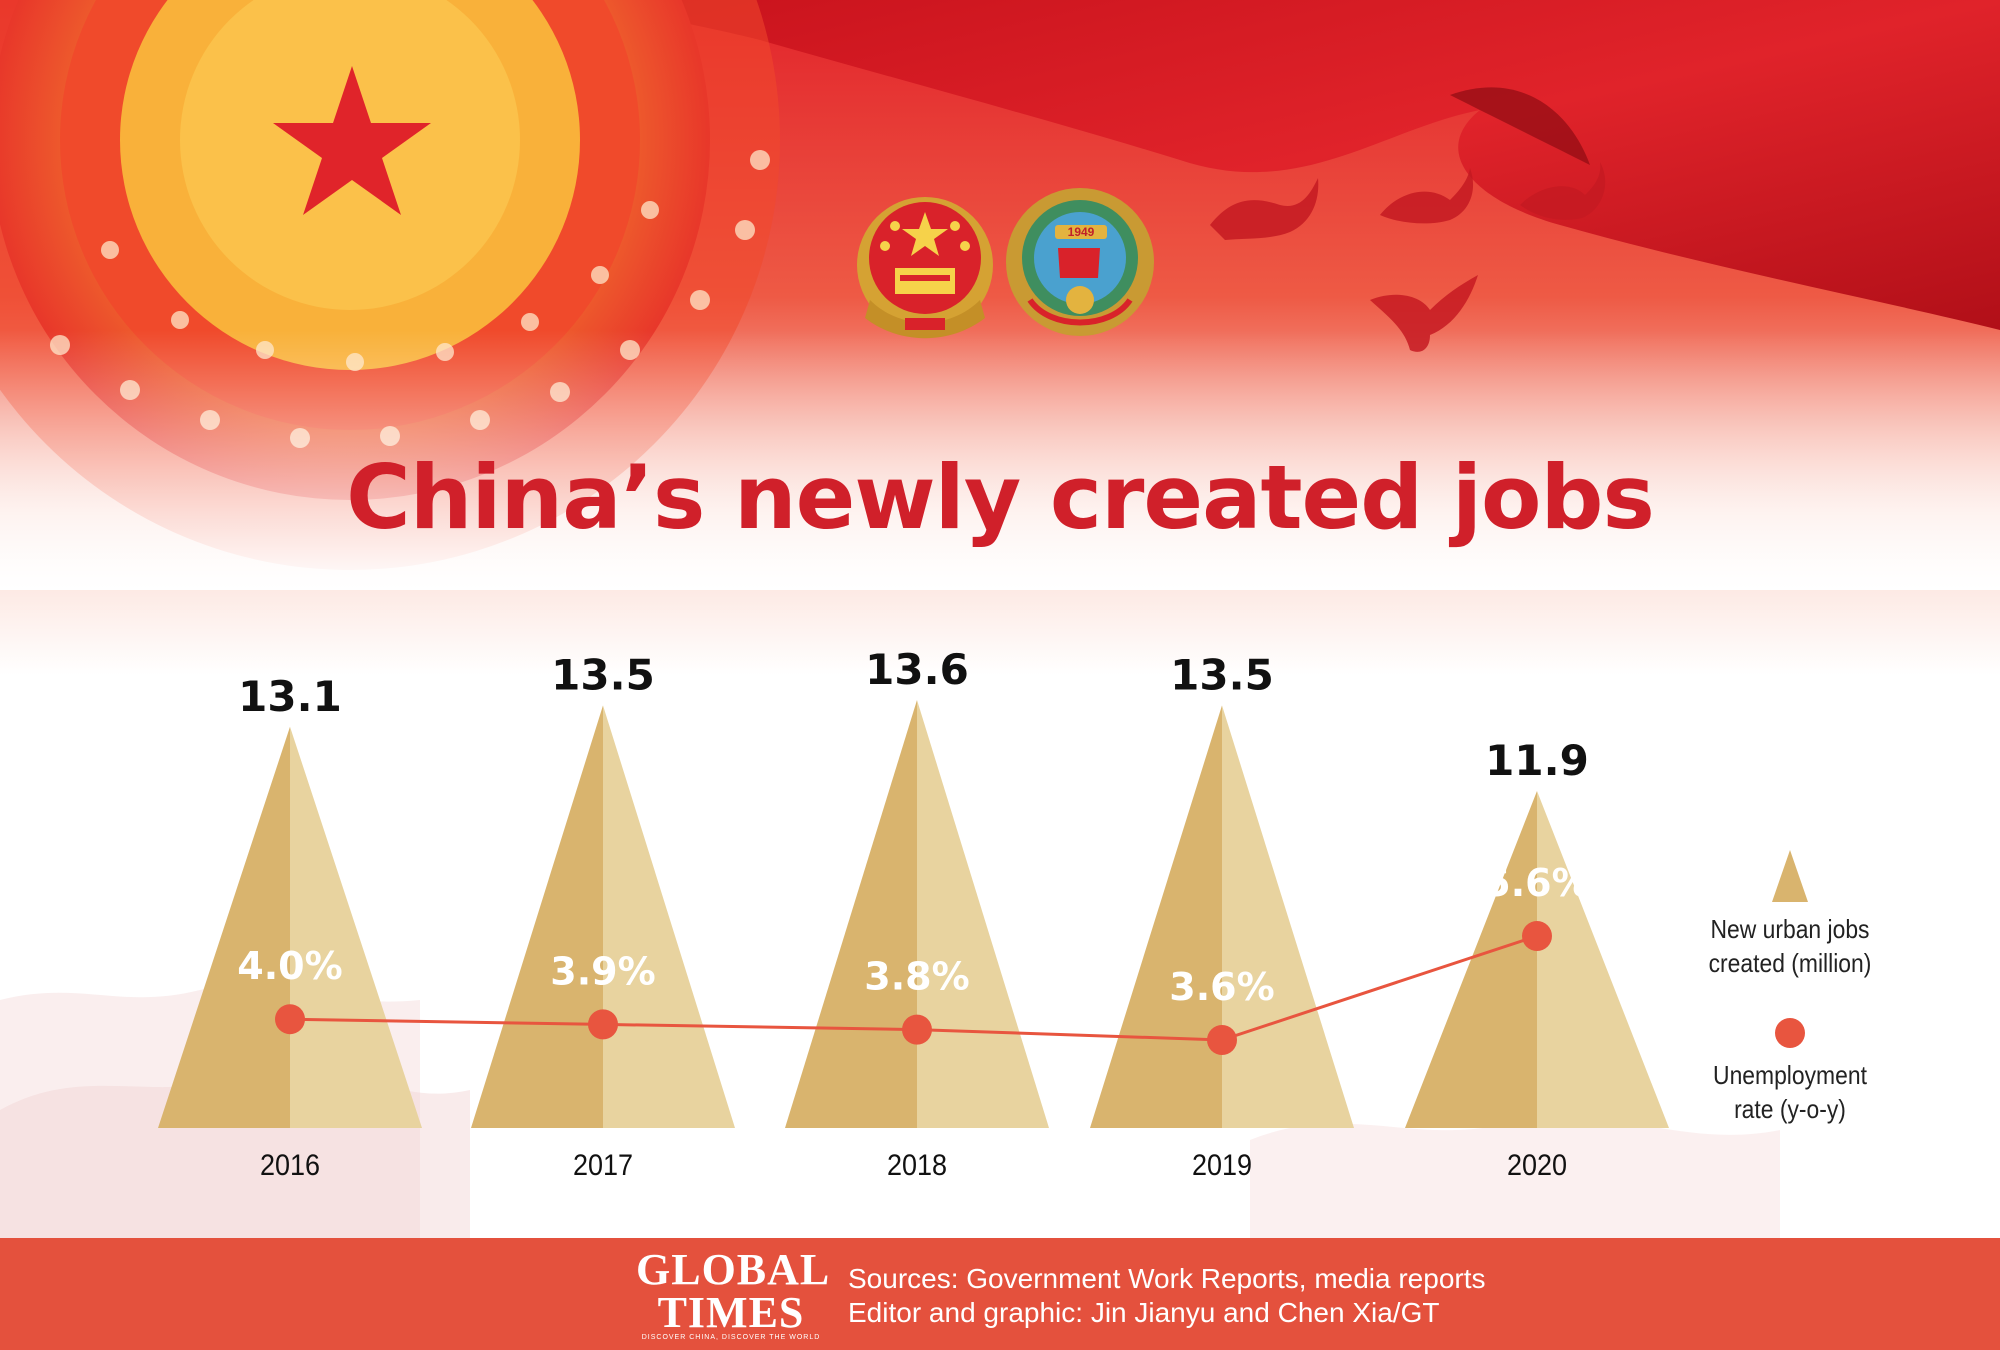 This screenshot has width=2000, height=1350. What do you see at coordinates (1537, 1166) in the screenshot?
I see `year-label: 2020` at bounding box center [1537, 1166].